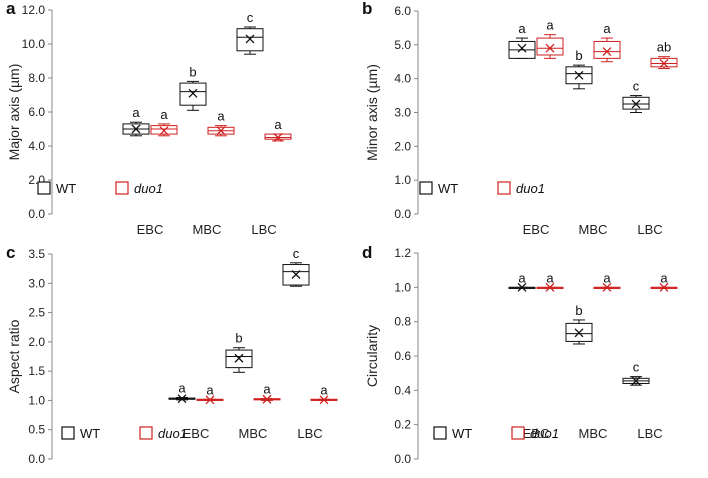  I want to click on y-axis-label-b: Minor axis (µm), so click(372, 112).